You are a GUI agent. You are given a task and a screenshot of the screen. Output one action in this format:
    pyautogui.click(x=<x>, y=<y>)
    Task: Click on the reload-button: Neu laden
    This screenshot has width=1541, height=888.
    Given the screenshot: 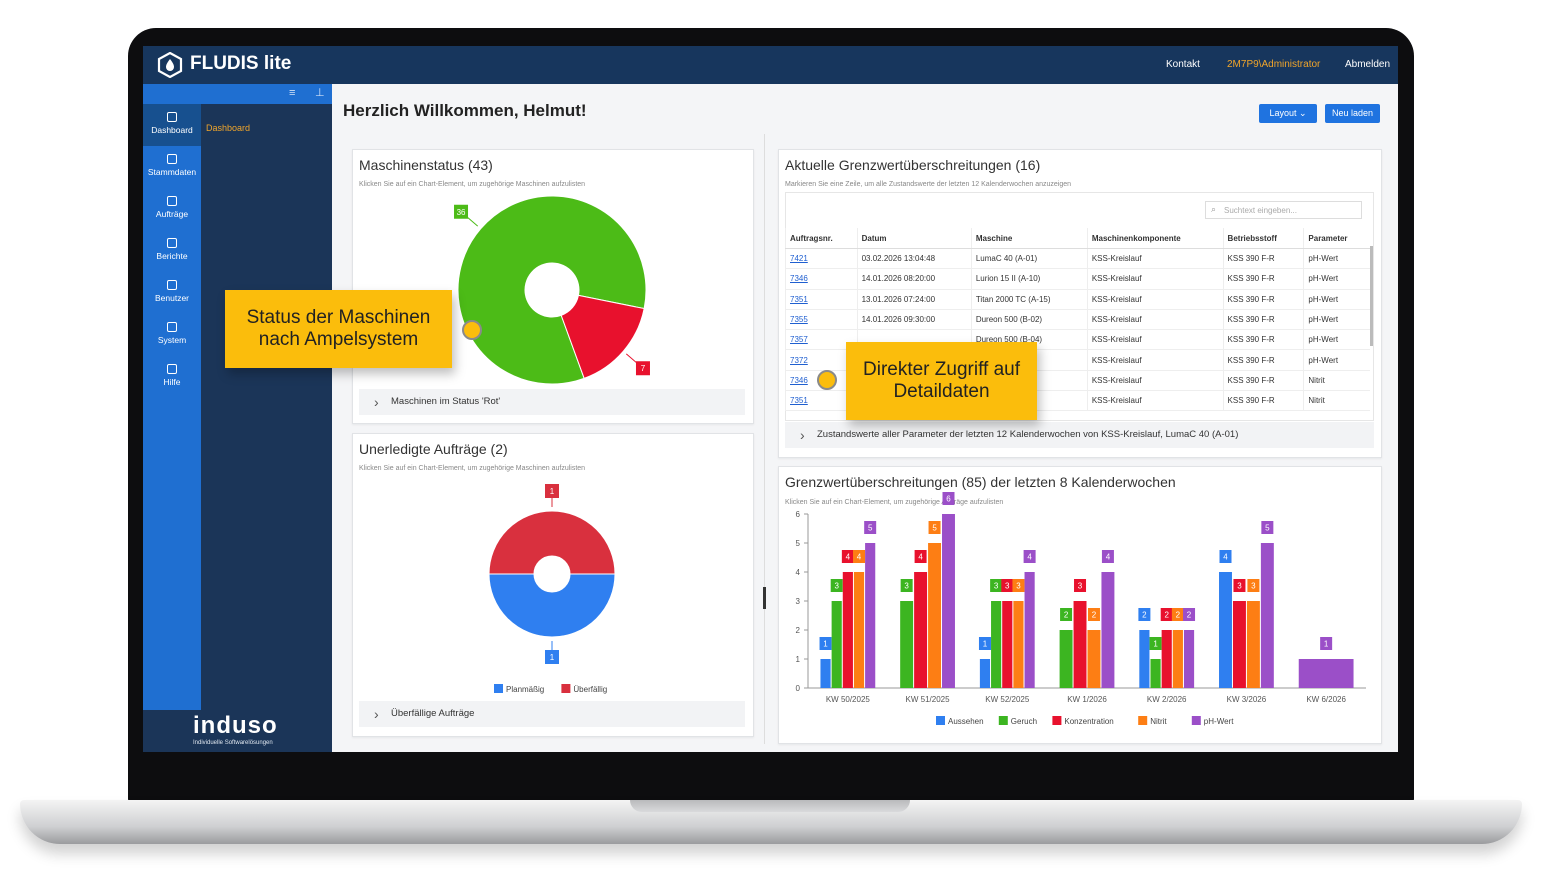 What is the action you would take?
    pyautogui.click(x=1352, y=113)
    